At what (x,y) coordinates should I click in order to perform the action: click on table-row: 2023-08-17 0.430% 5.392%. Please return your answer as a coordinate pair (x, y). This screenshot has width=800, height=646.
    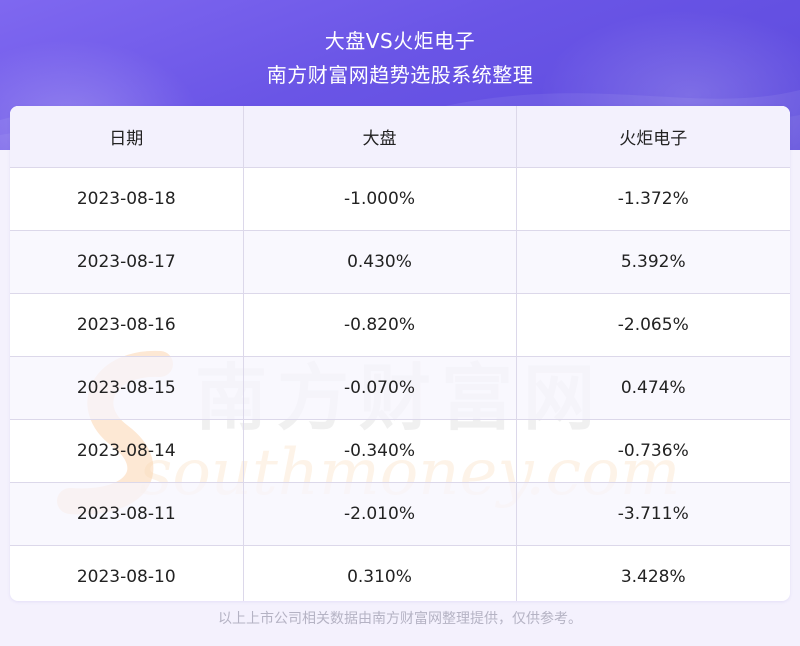
    Looking at the image, I should click on (400, 262).